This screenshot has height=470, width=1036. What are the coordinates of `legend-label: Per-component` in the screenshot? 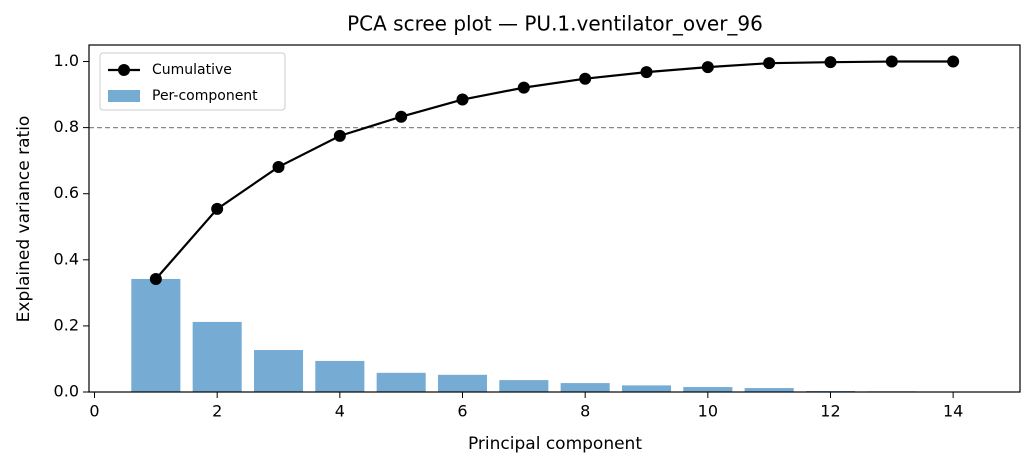 It's located at (205, 96).